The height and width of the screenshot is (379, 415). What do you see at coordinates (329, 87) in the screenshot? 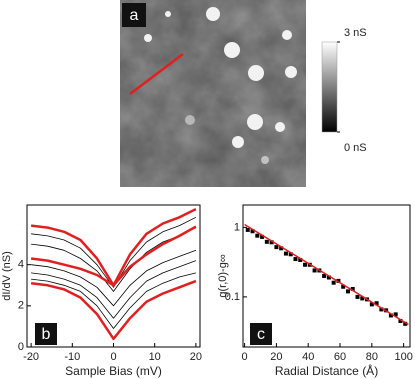
I see `colorbar` at bounding box center [329, 87].